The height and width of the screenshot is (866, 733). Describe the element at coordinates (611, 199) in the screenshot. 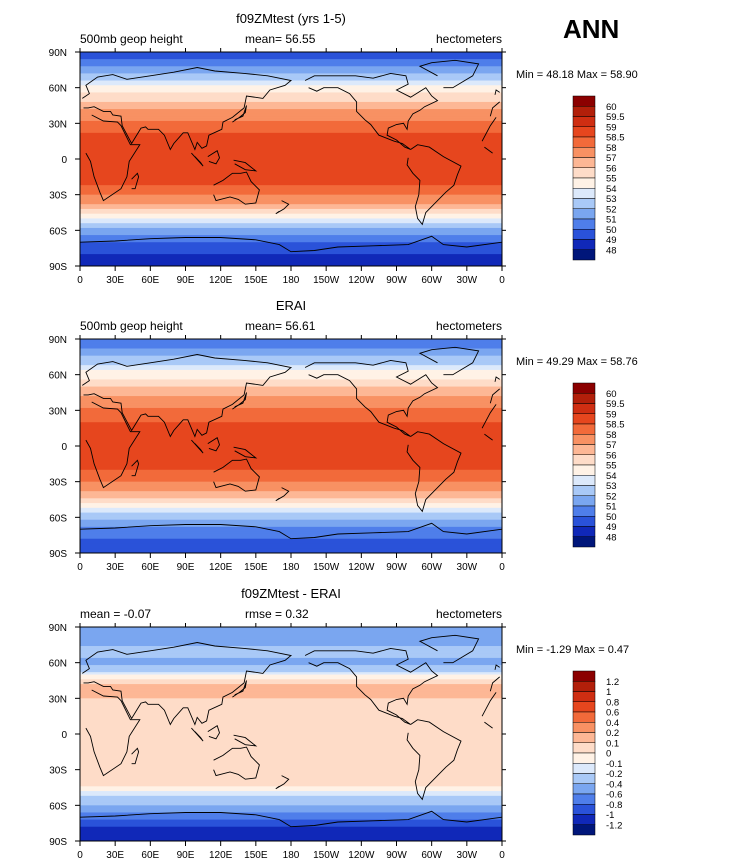

I see `colorbar-label: 53` at that location.